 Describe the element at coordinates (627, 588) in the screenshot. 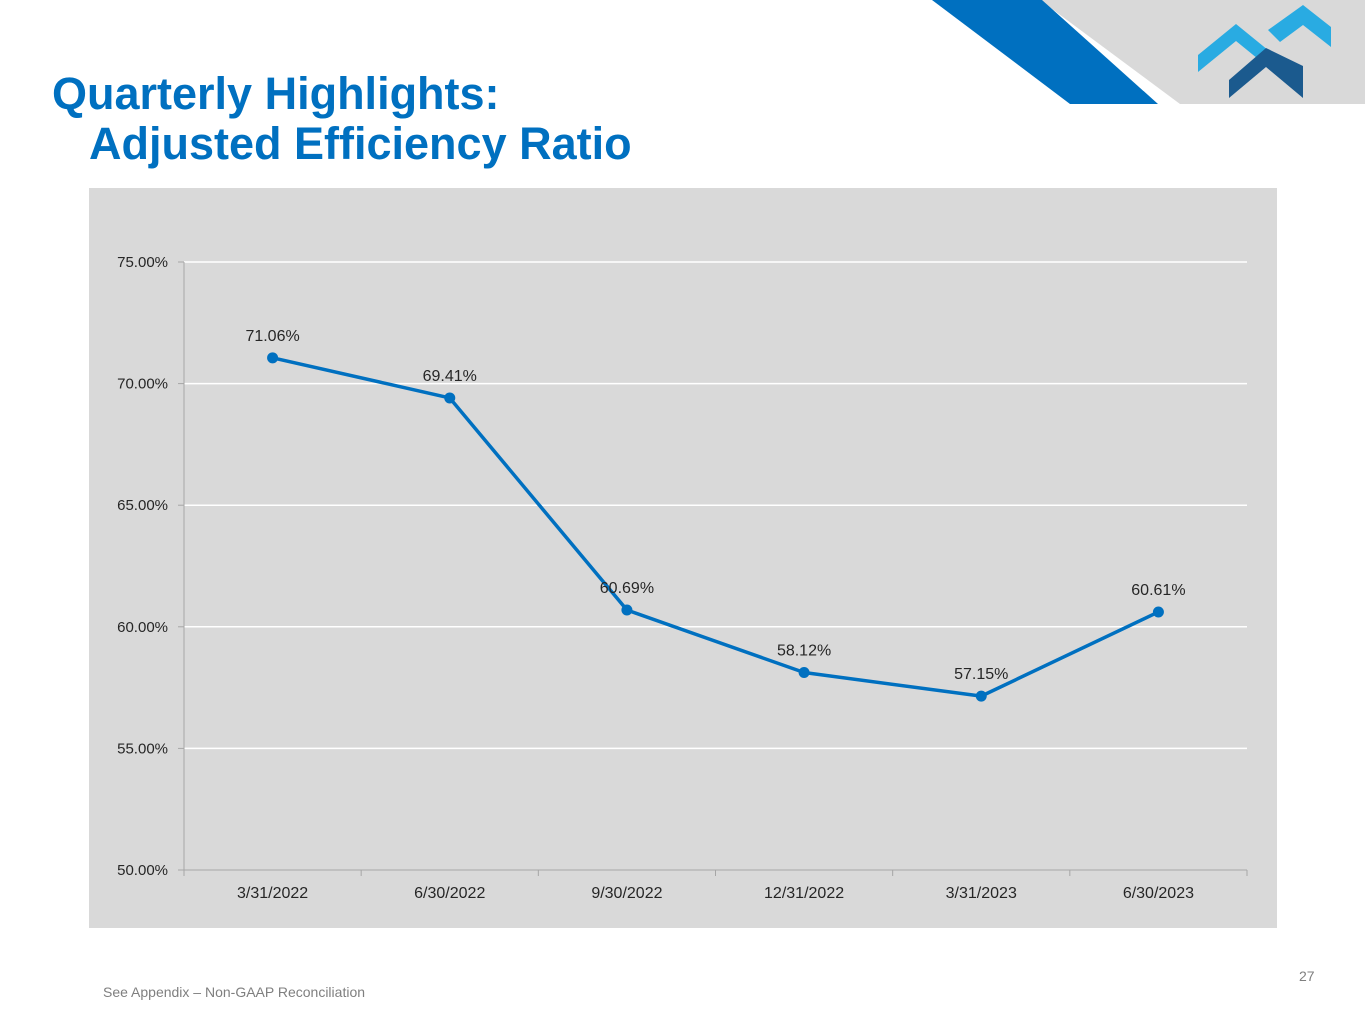

I see `data-label: 60.69%` at that location.